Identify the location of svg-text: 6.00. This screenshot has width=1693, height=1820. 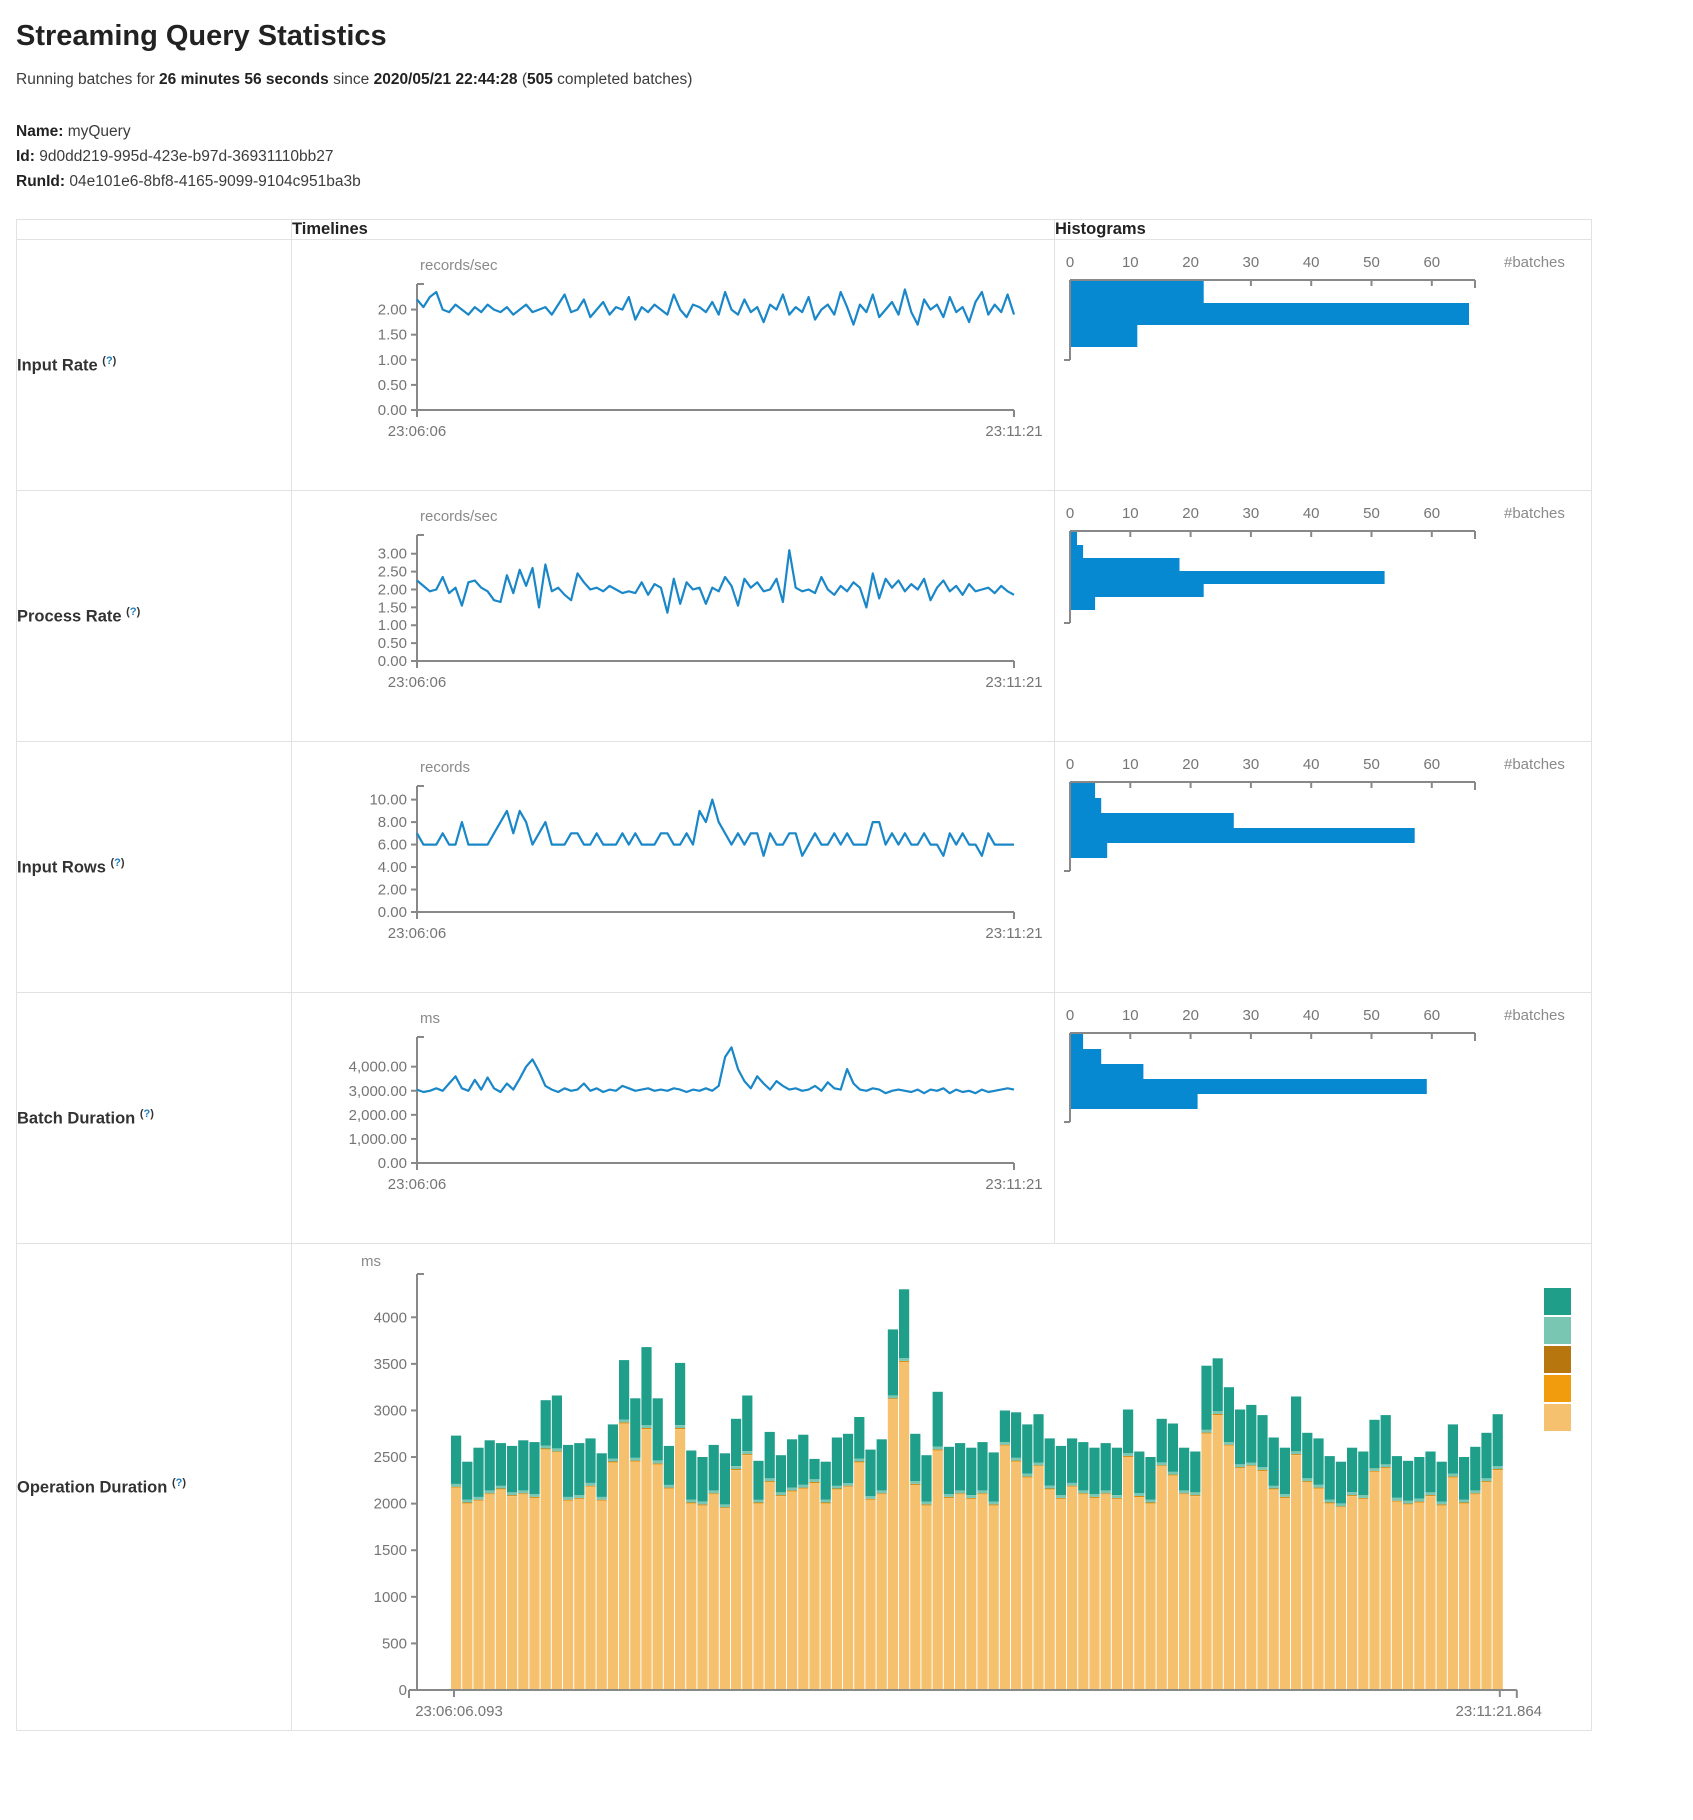
(392, 845).